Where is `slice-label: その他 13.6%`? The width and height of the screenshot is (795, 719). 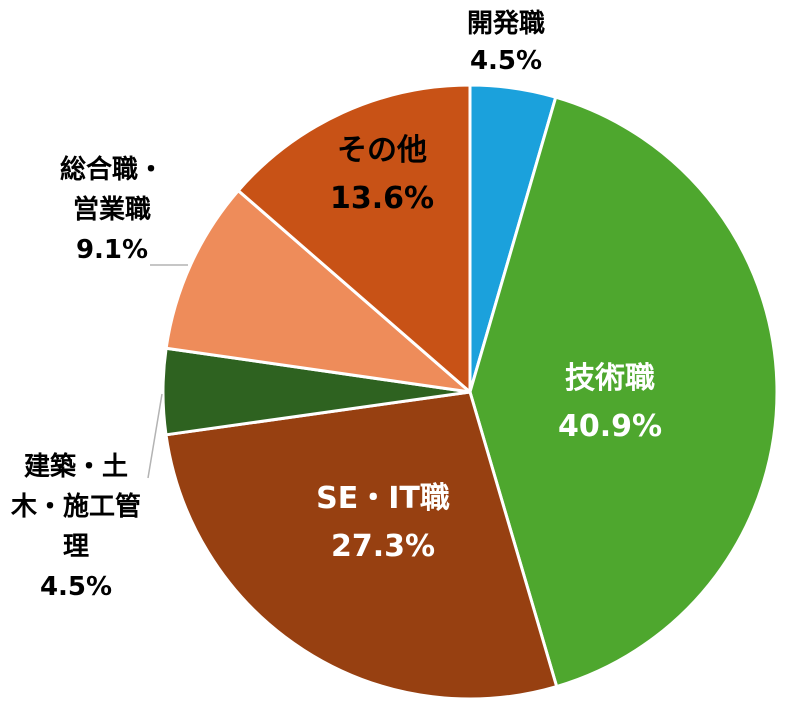
slice-label: その他 13.6% is located at coordinates (382, 174).